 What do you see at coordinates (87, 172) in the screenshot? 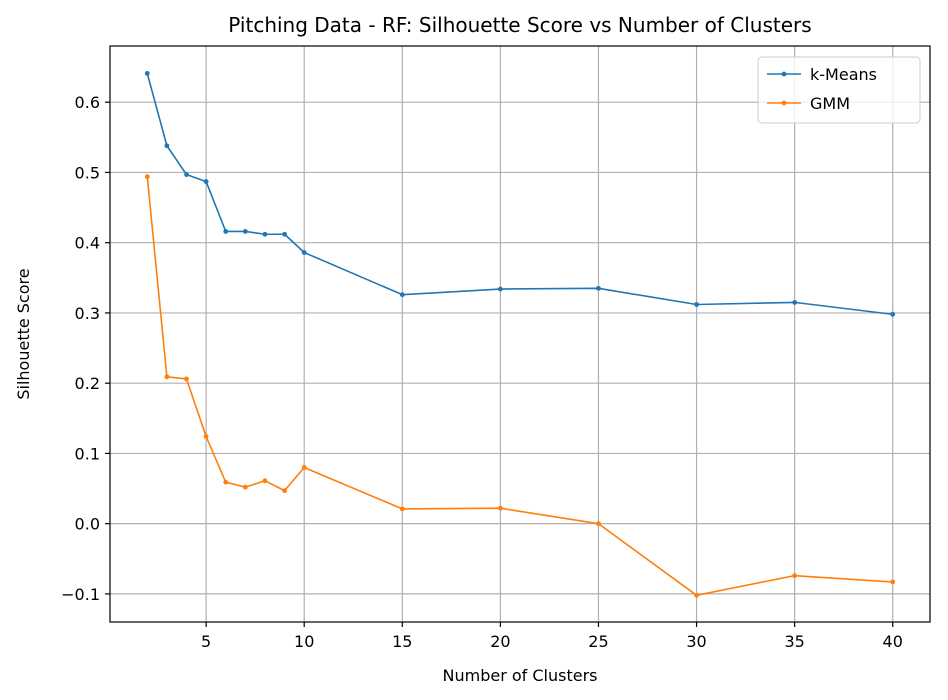
I see `y-tick-label: 0.5` at bounding box center [87, 172].